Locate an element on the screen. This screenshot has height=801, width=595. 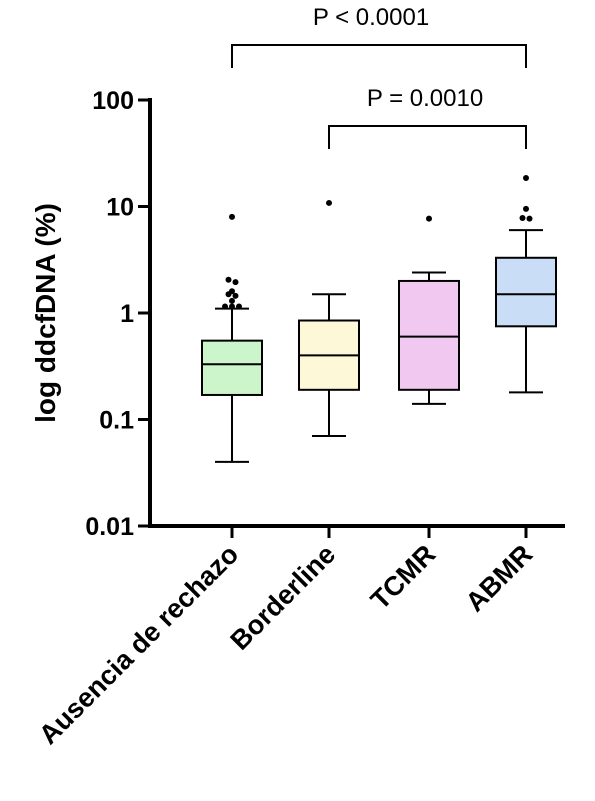
y-tick-label: 10 is located at coordinates (120, 208).